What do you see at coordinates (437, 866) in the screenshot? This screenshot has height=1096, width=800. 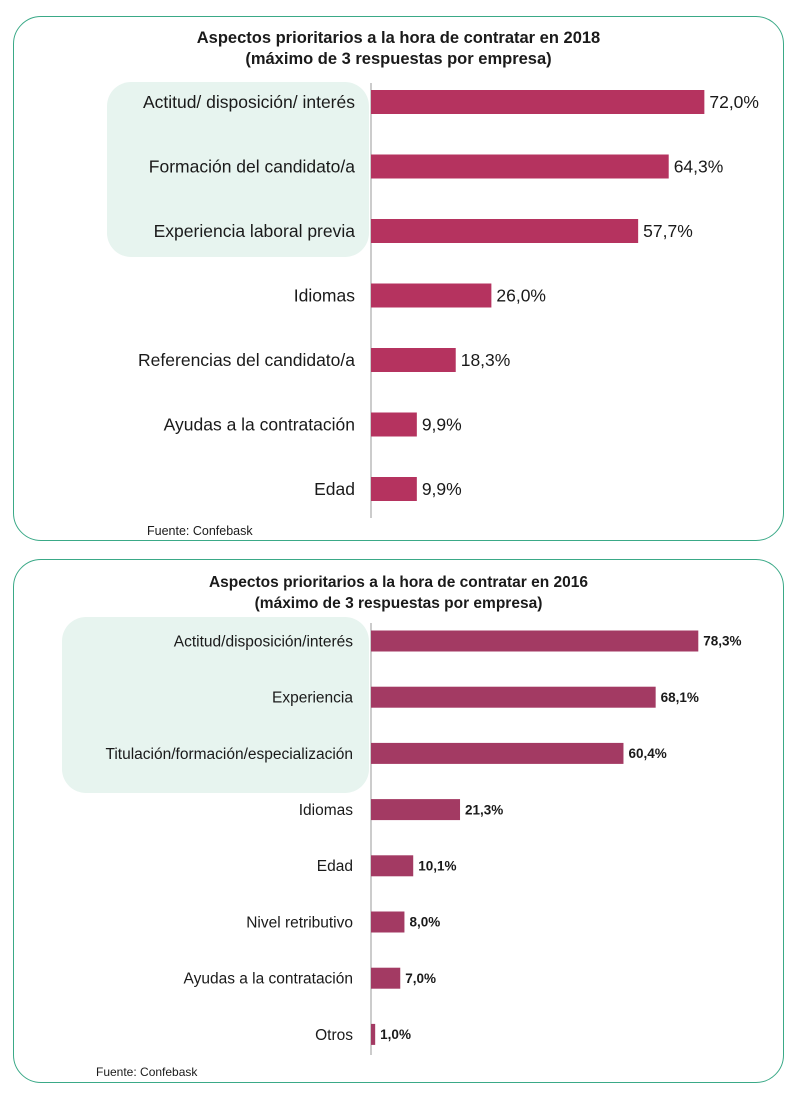 I see `value-label-2016-4: 10,1%` at bounding box center [437, 866].